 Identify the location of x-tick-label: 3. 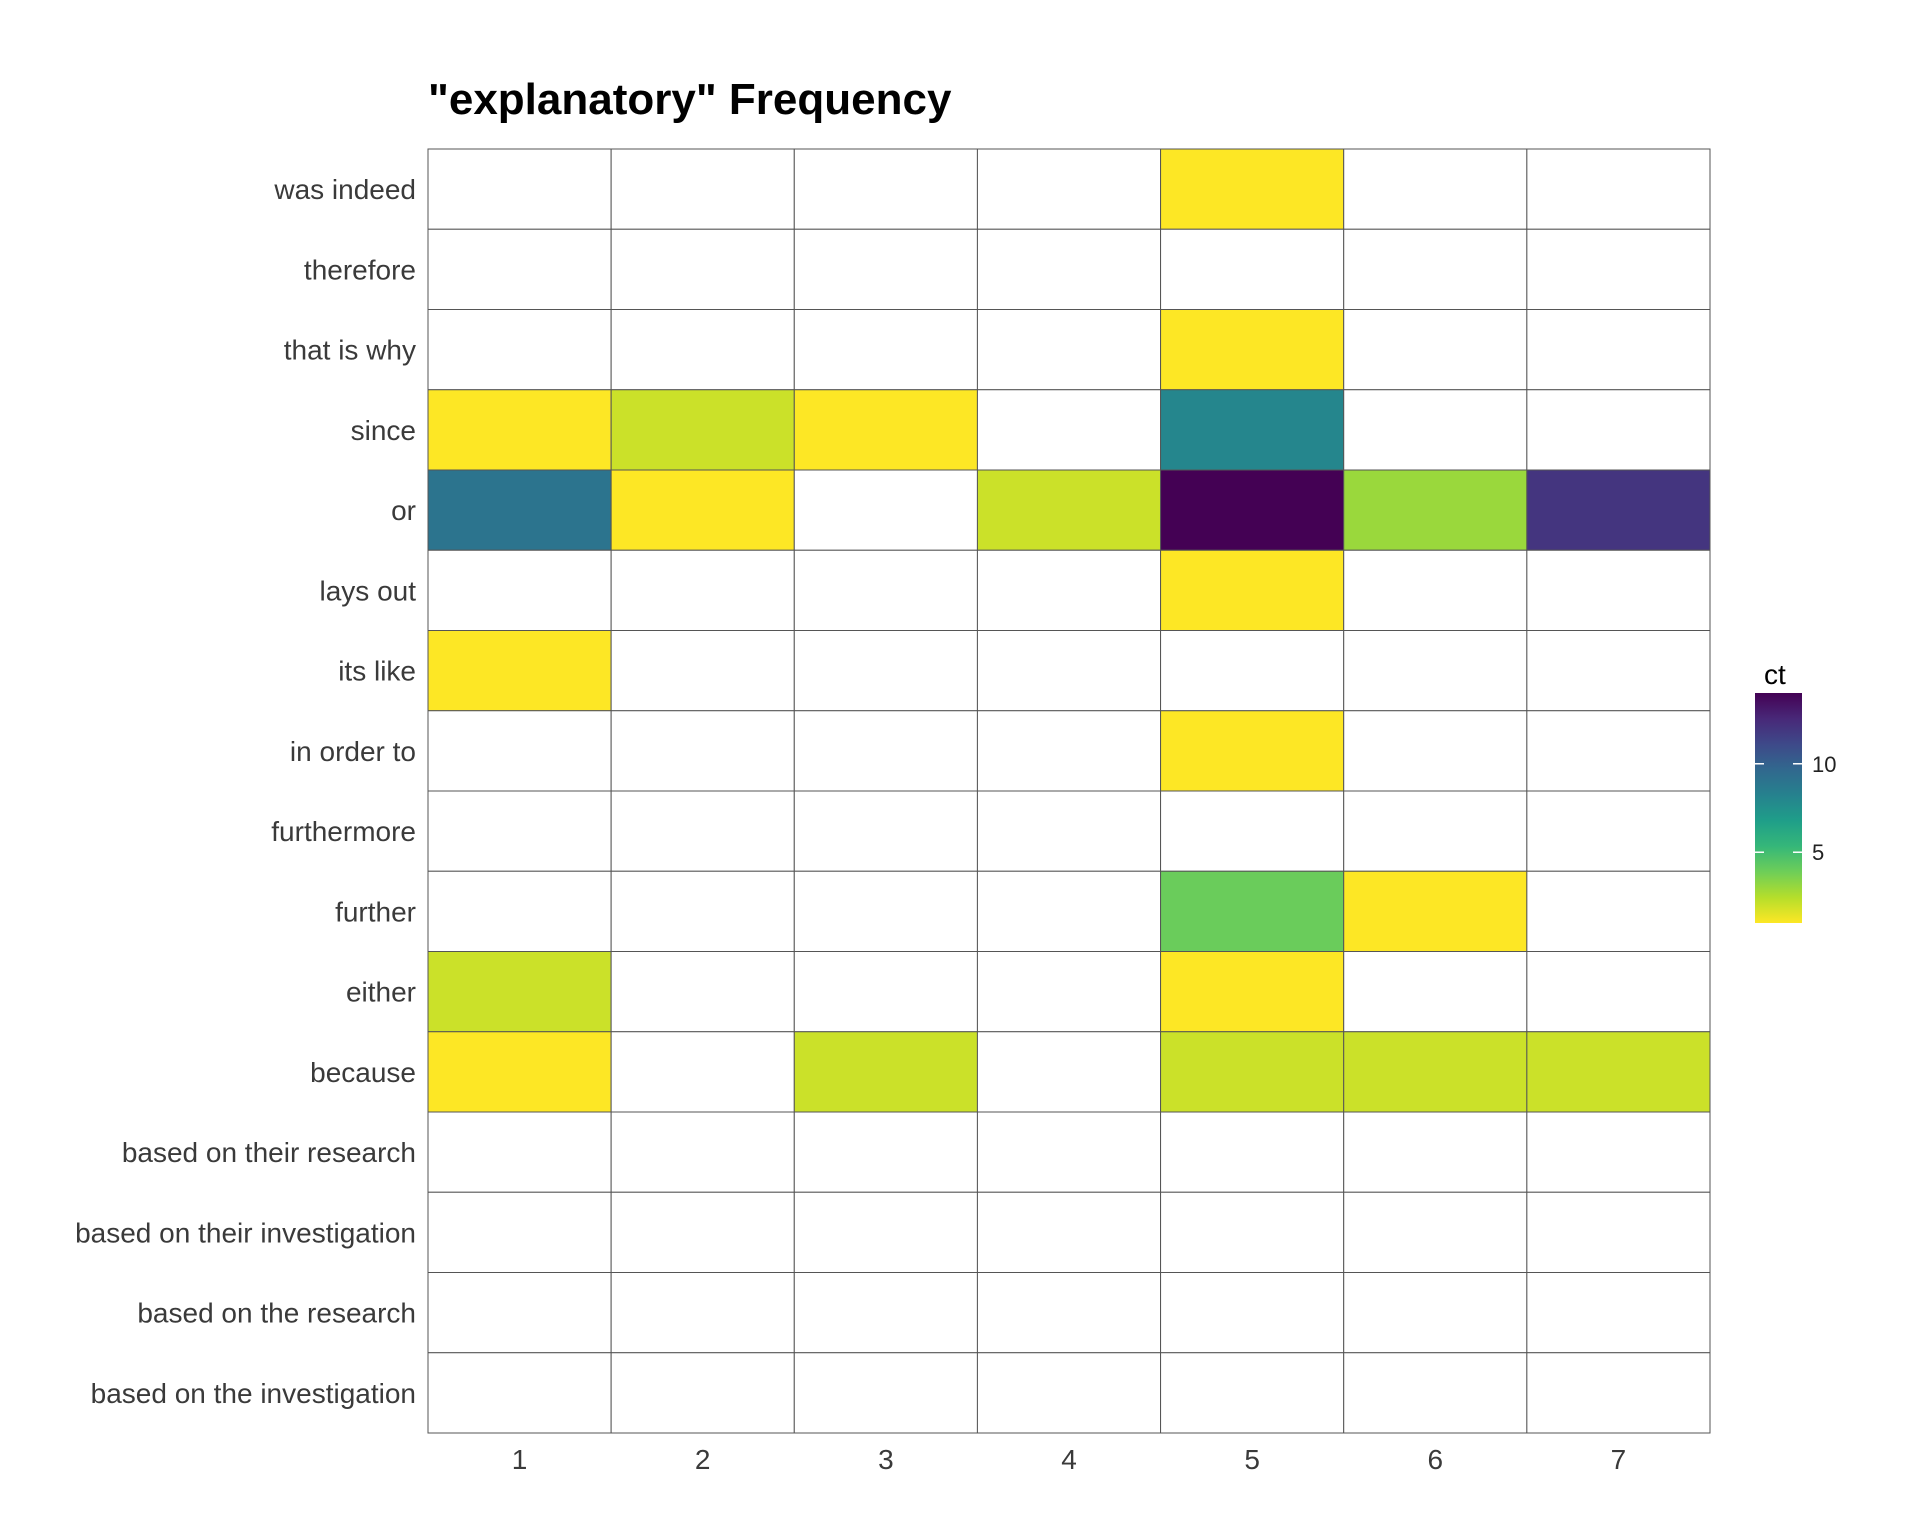
(886, 1459).